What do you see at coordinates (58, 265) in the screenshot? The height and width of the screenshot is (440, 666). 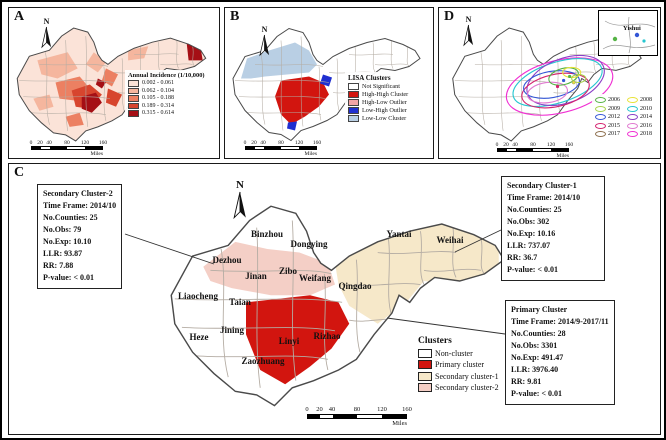 I see `annotation-line: RR: 7.88` at bounding box center [58, 265].